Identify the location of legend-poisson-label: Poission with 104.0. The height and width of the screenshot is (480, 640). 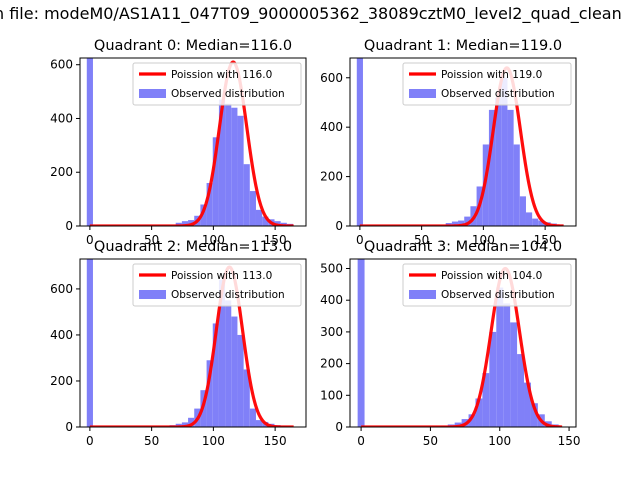
(491, 276).